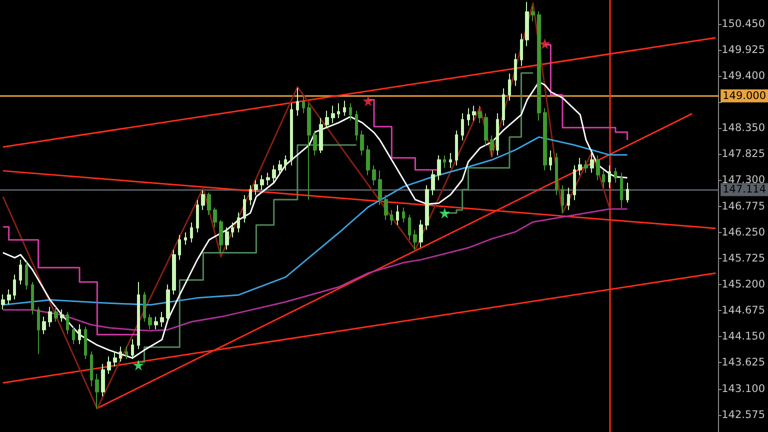 This screenshot has height=432, width=768. What do you see at coordinates (743, 206) in the screenshot?
I see `y-tick-label: 146.775` at bounding box center [743, 206].